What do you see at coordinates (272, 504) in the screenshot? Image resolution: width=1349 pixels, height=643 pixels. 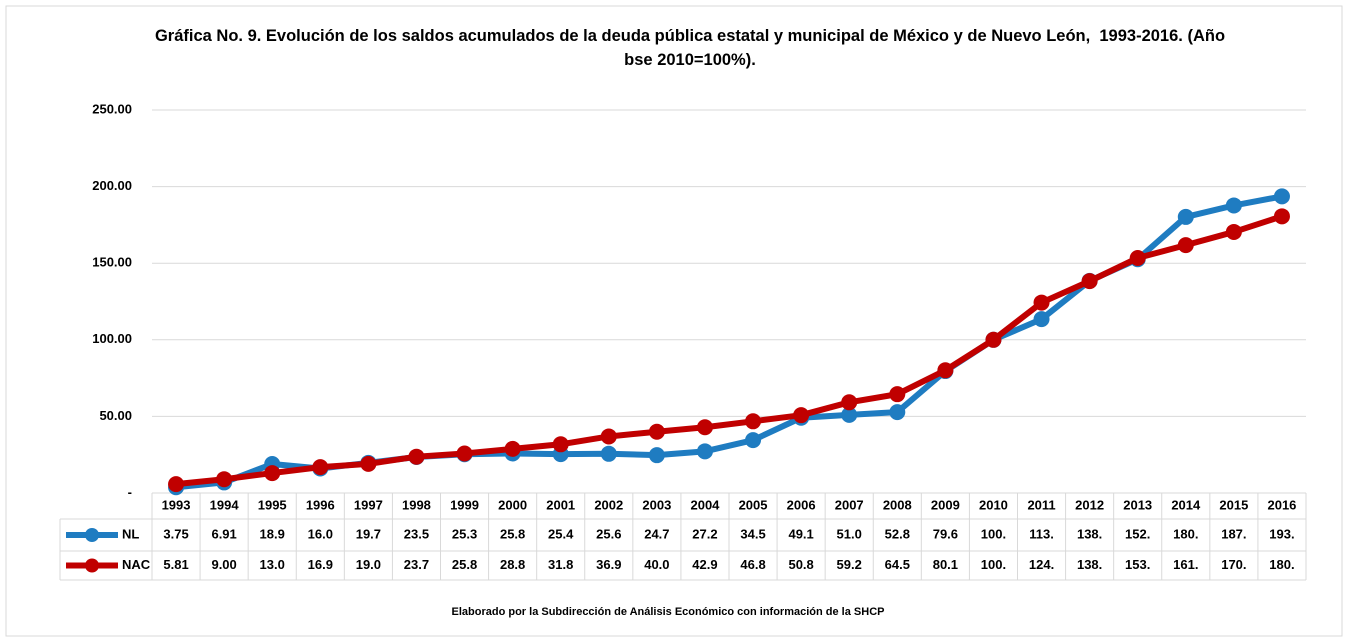 I see `x-tick-label: 1995` at bounding box center [272, 504].